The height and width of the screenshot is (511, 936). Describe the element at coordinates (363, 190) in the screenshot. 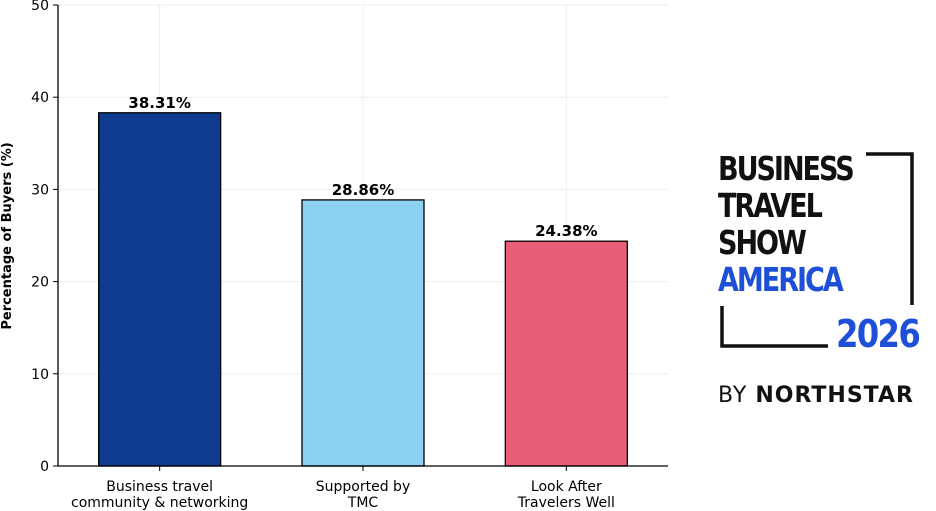

I see `bar-data-label: 28.86%` at that location.